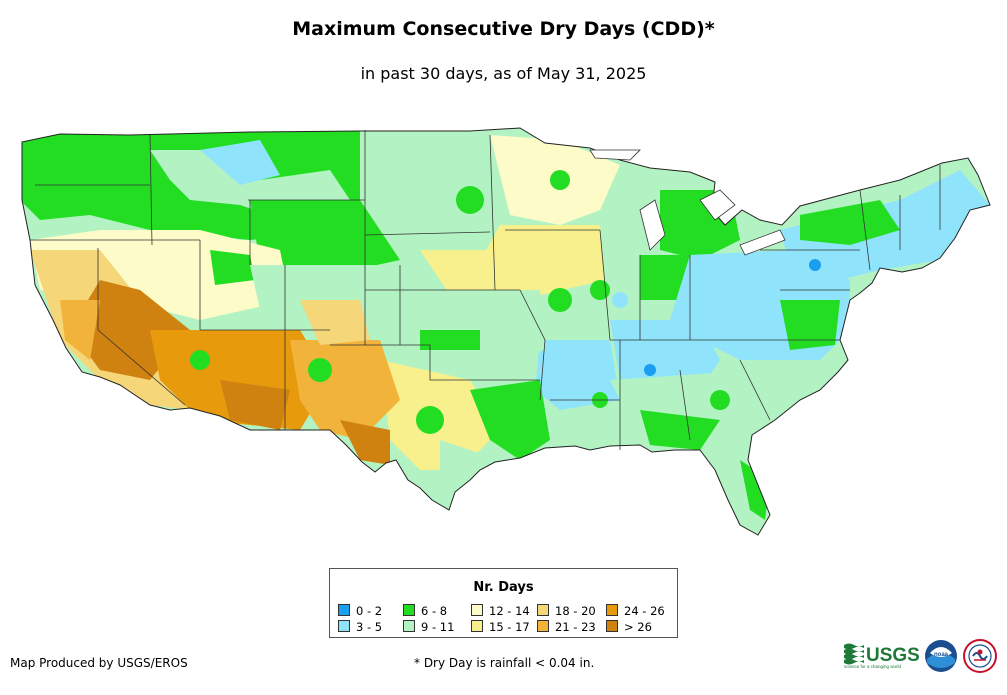 The width and height of the screenshot is (1007, 695). What do you see at coordinates (892, 655) in the screenshot?
I see `usgs-wordmark: USGS` at bounding box center [892, 655].